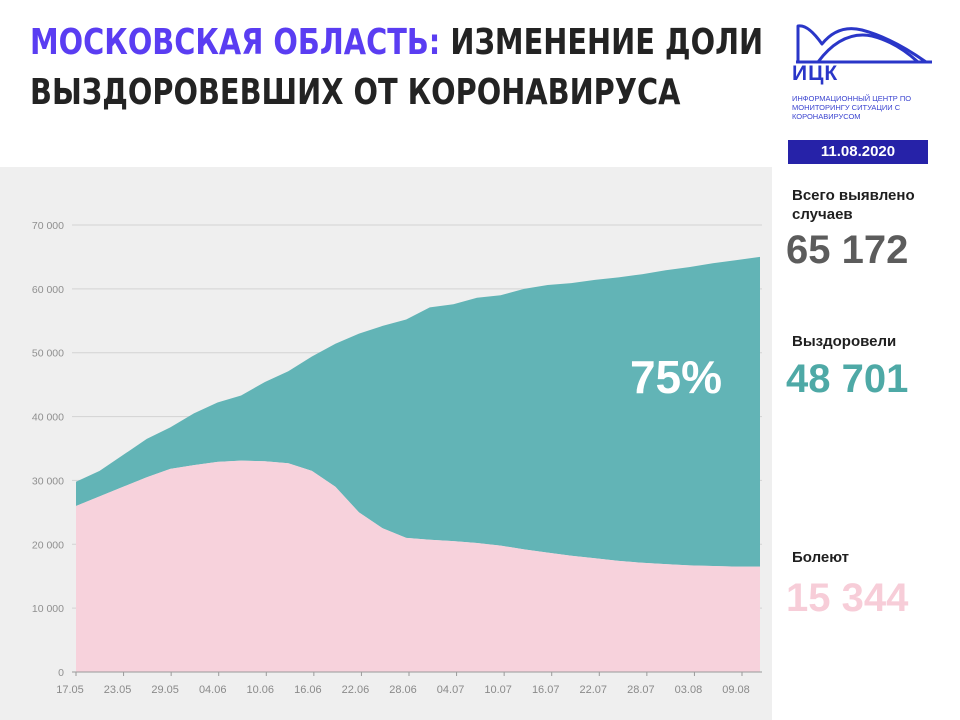  I want to click on x-tick-label: 23.05, so click(118, 690).